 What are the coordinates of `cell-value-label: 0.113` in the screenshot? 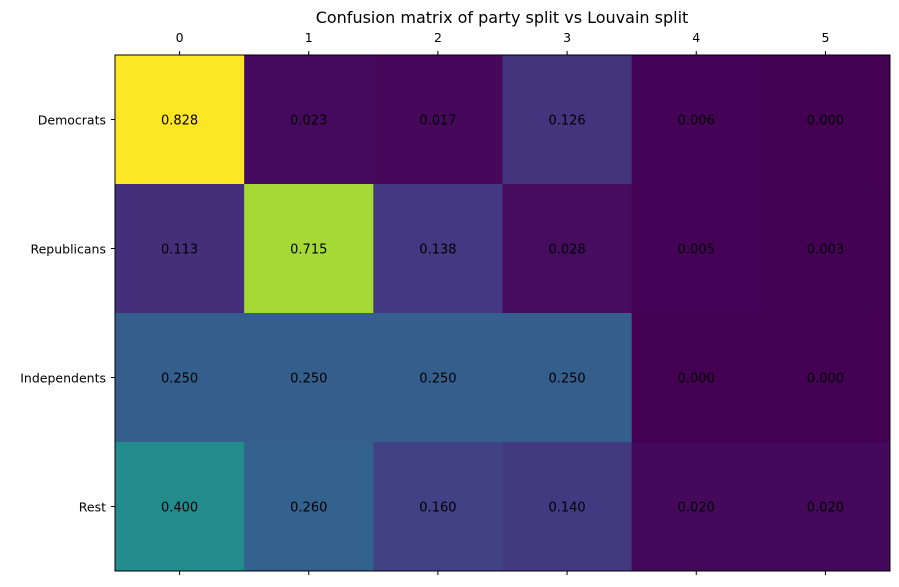 It's located at (179, 250).